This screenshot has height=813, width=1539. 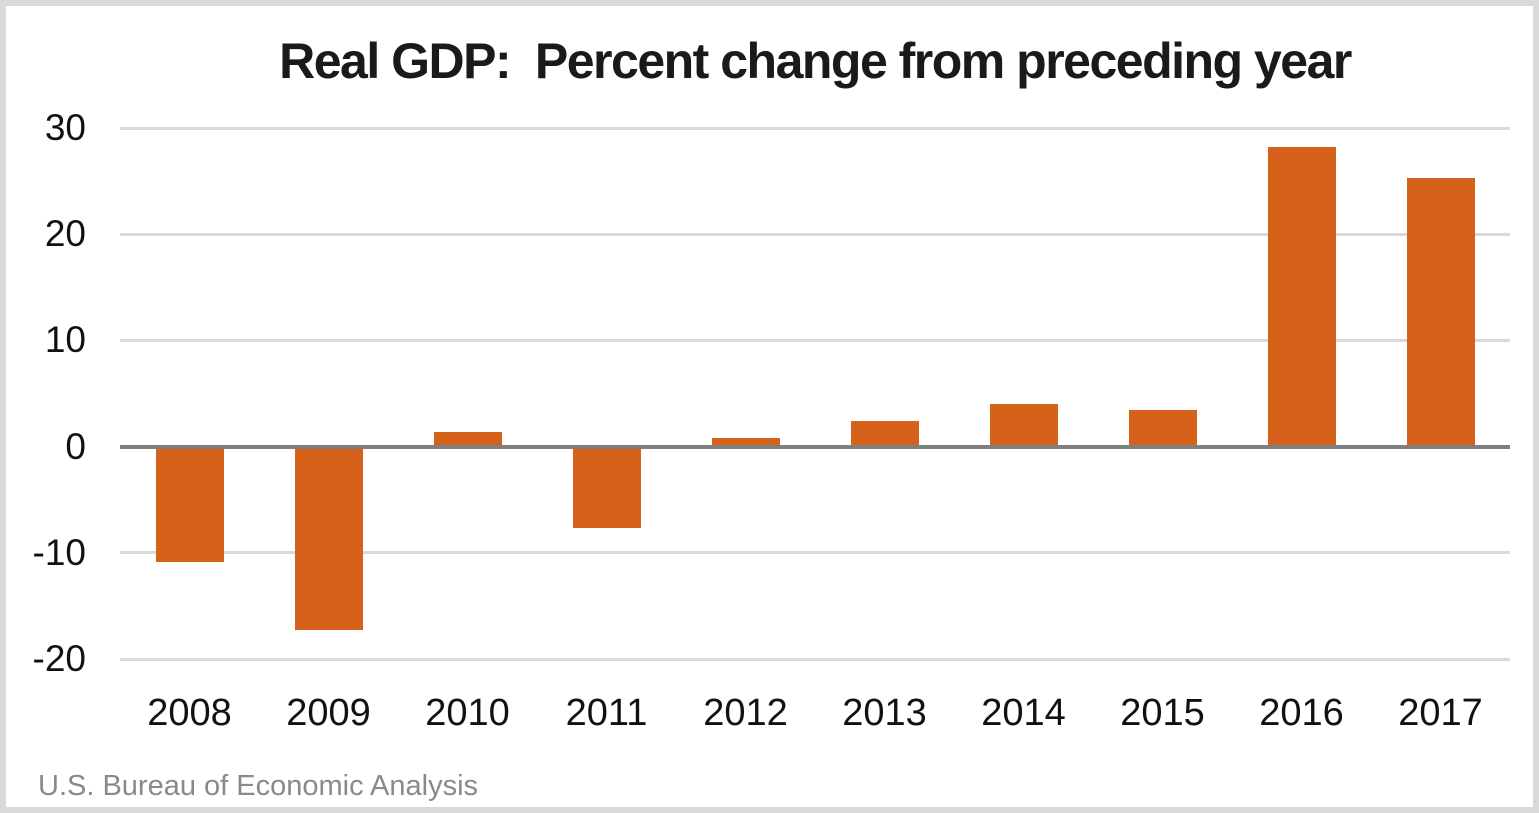 What do you see at coordinates (606, 393) in the screenshot?
I see `category-slot-2011` at bounding box center [606, 393].